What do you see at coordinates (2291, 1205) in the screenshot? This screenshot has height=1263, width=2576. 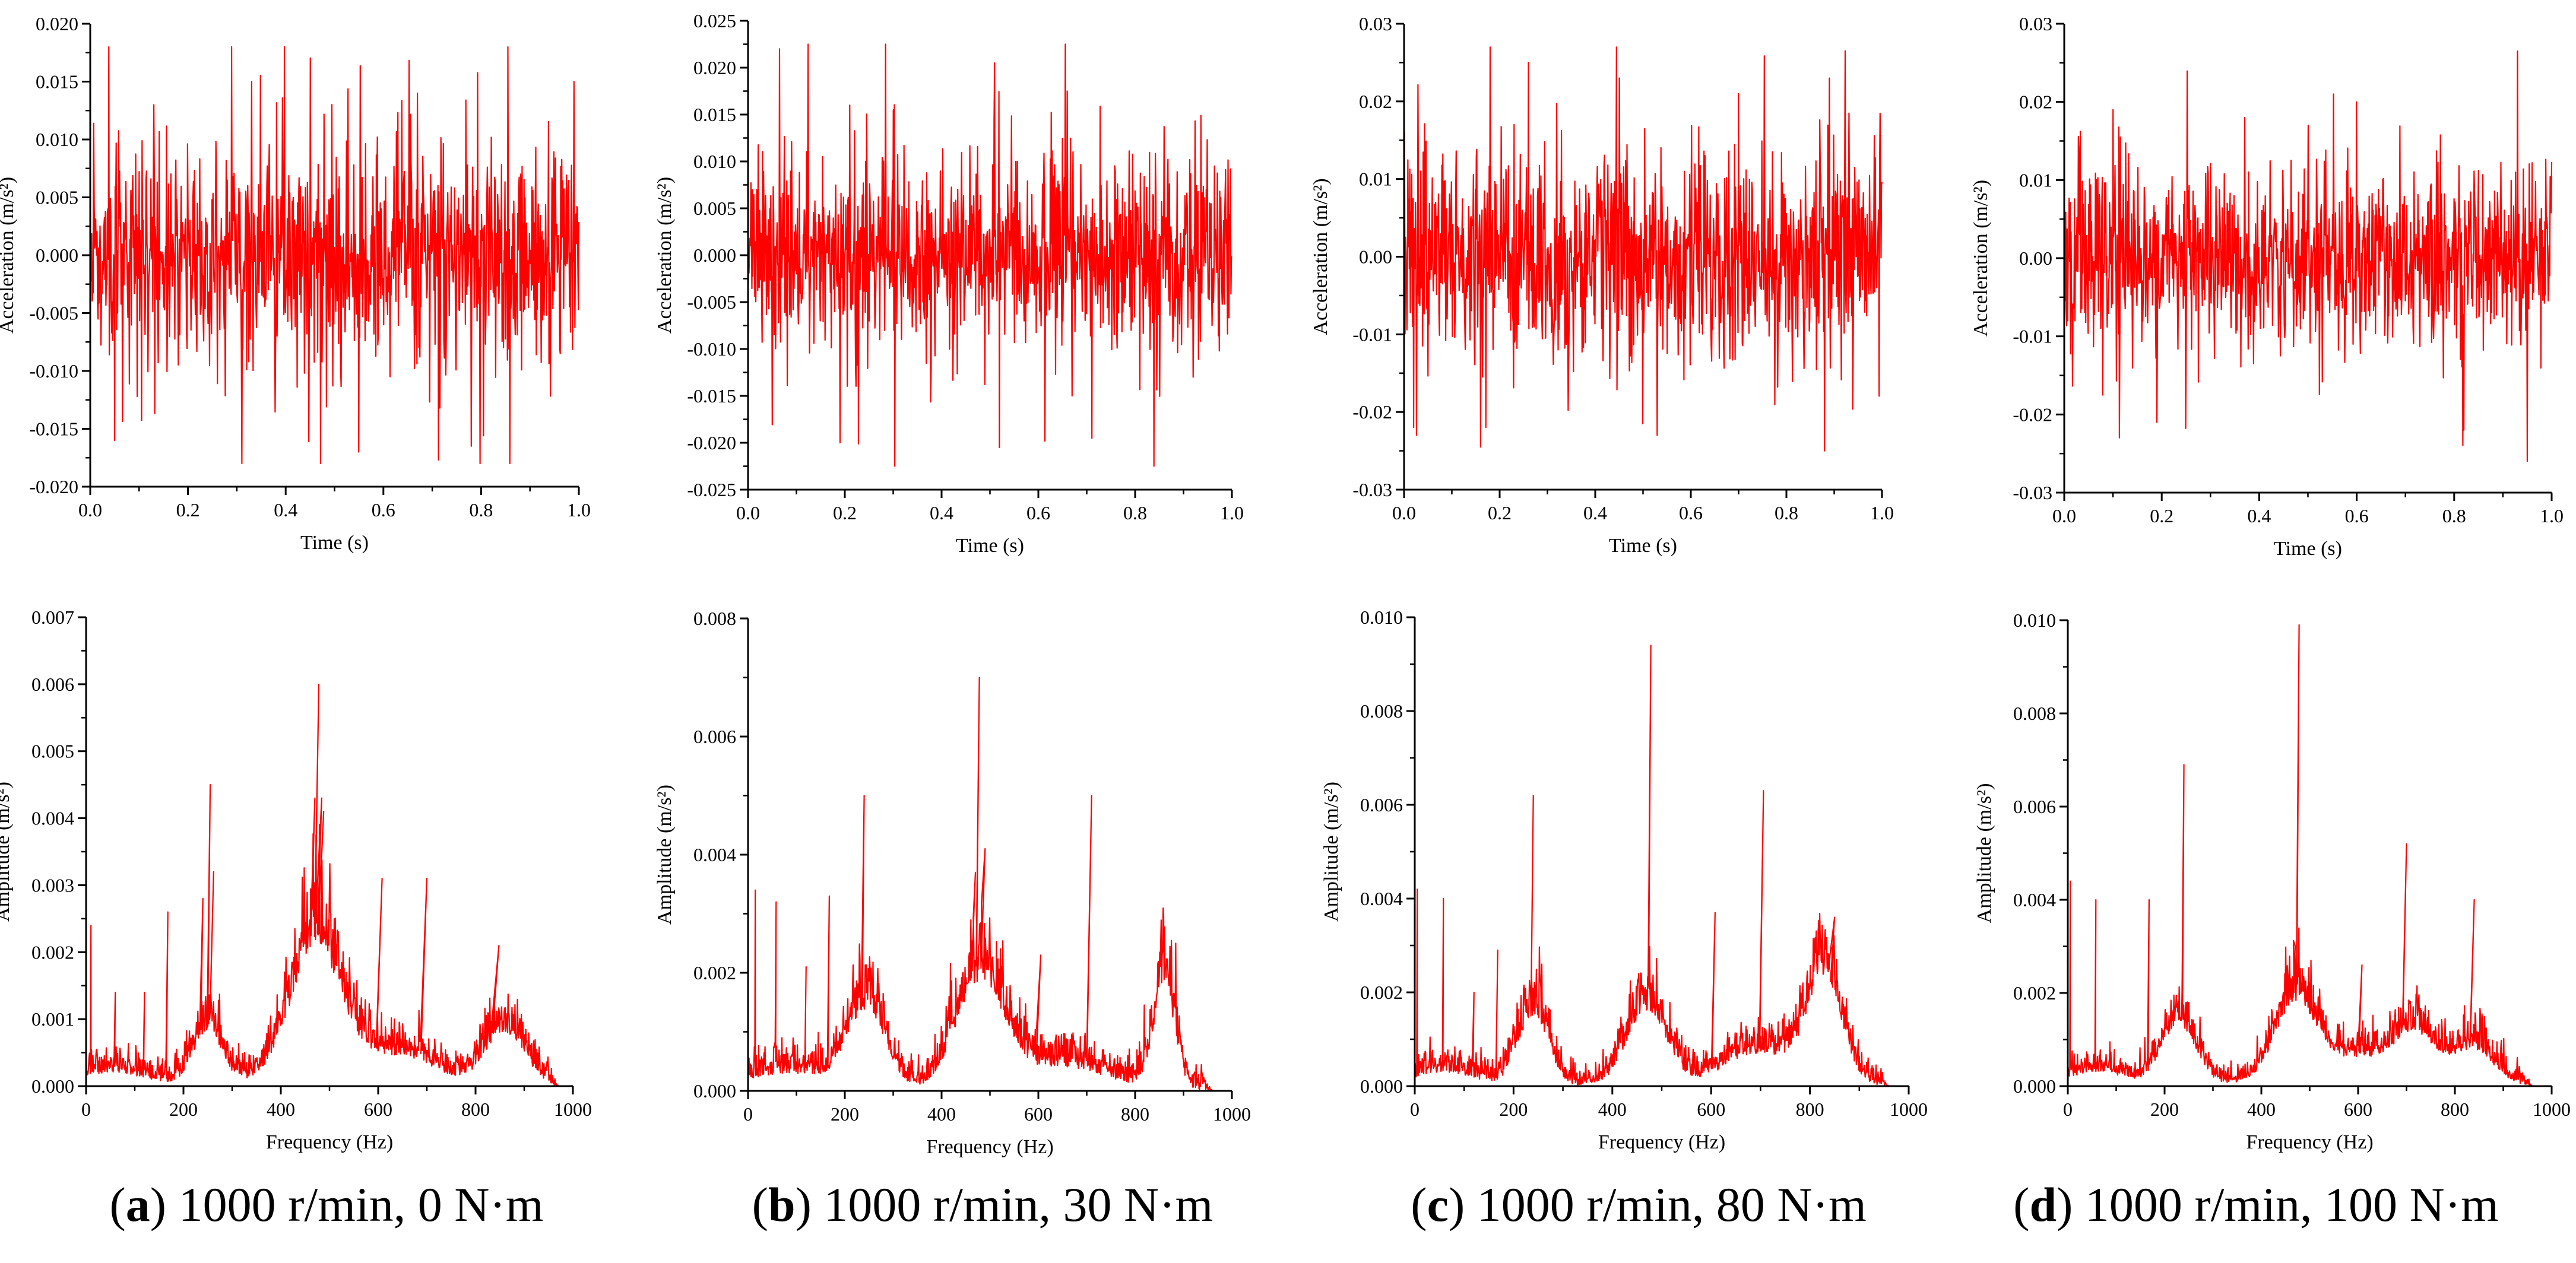 I see `caption-d-text: 1000 r/min, 100 N·m` at bounding box center [2291, 1205].